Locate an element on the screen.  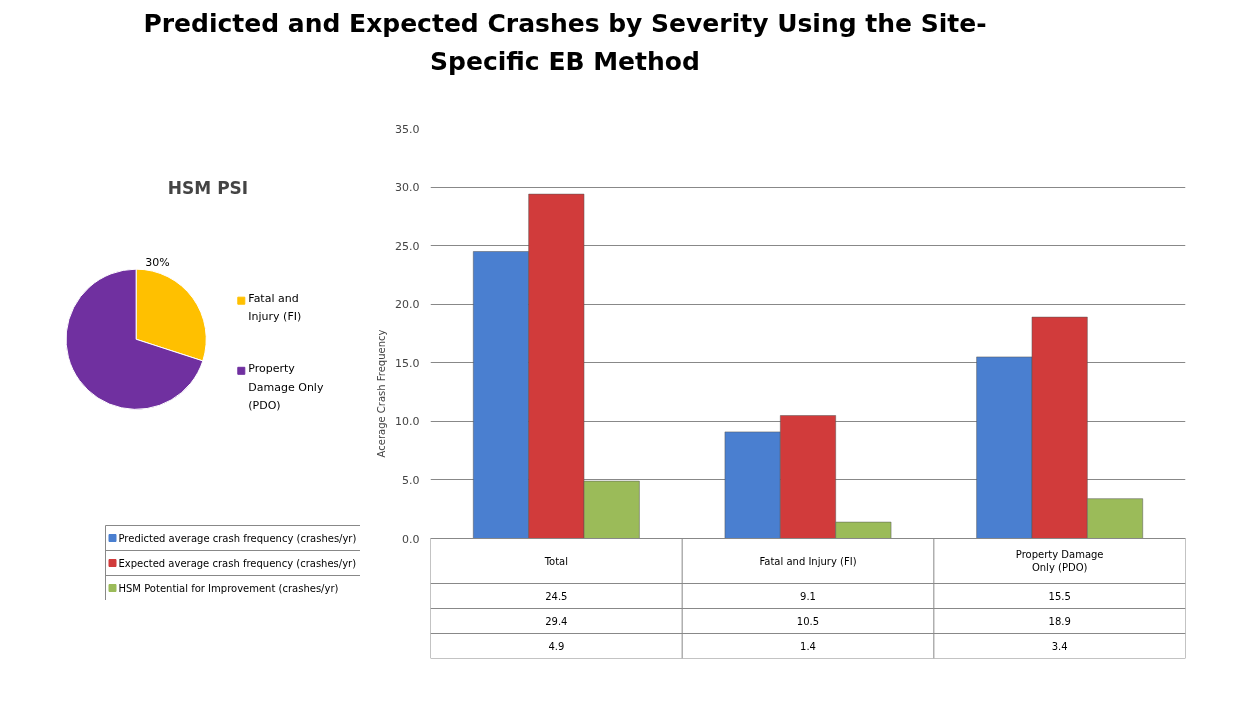
data-label: 29.4 is located at coordinates (556, 621).